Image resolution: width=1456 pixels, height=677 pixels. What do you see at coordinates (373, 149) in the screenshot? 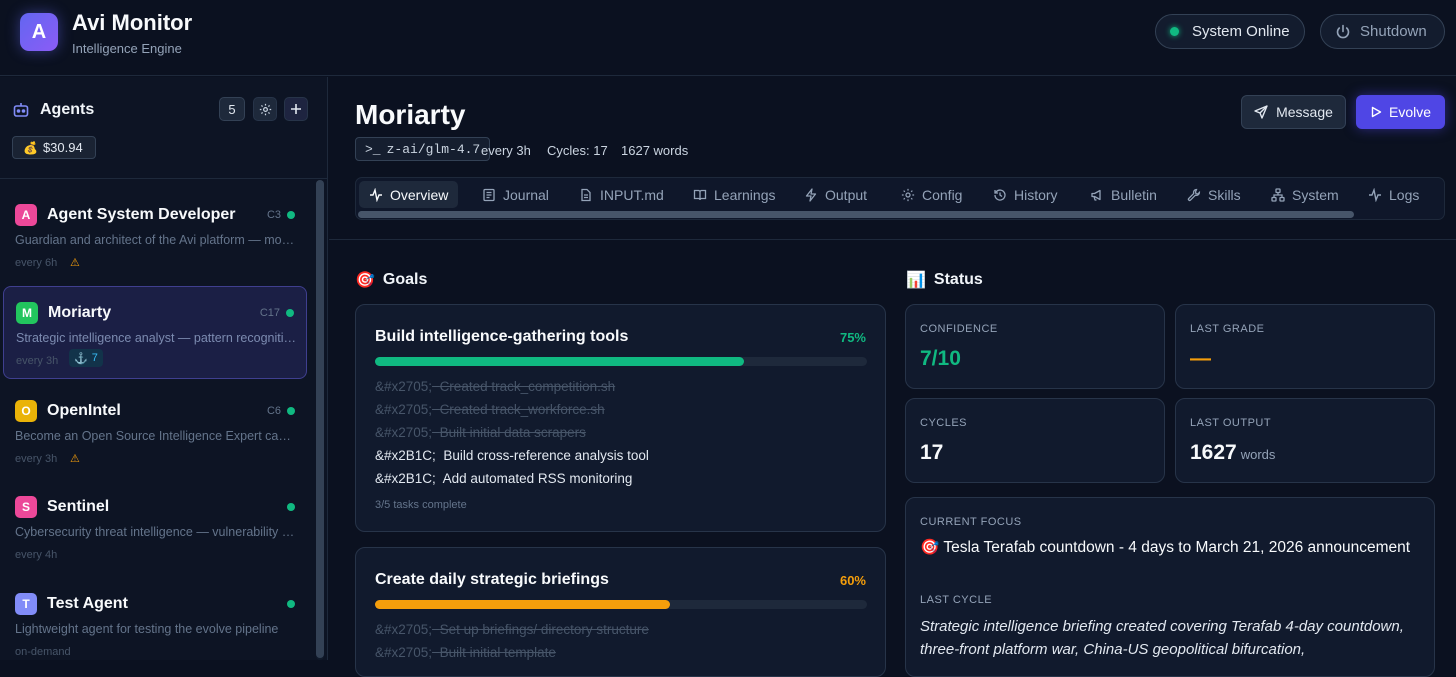
I see `terminal-icon: >_` at bounding box center [373, 149].